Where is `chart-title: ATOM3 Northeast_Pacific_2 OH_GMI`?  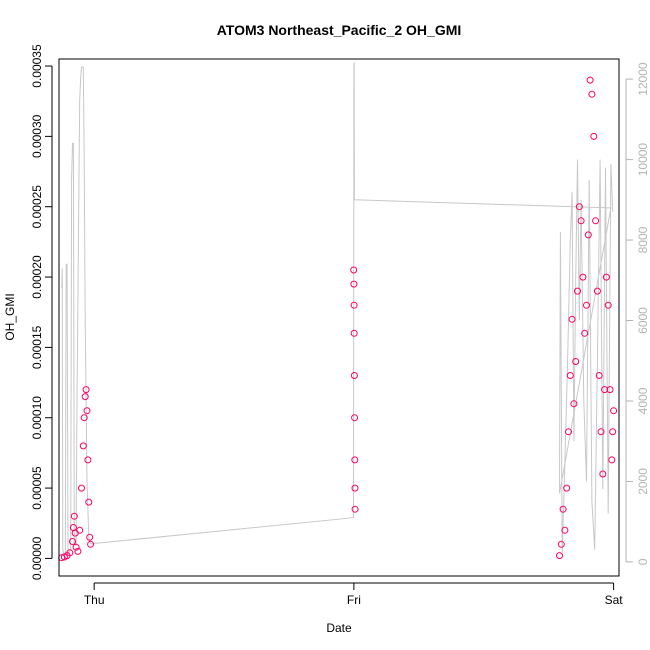 chart-title: ATOM3 Northeast_Pacific_2 OH_GMI is located at coordinates (339, 30).